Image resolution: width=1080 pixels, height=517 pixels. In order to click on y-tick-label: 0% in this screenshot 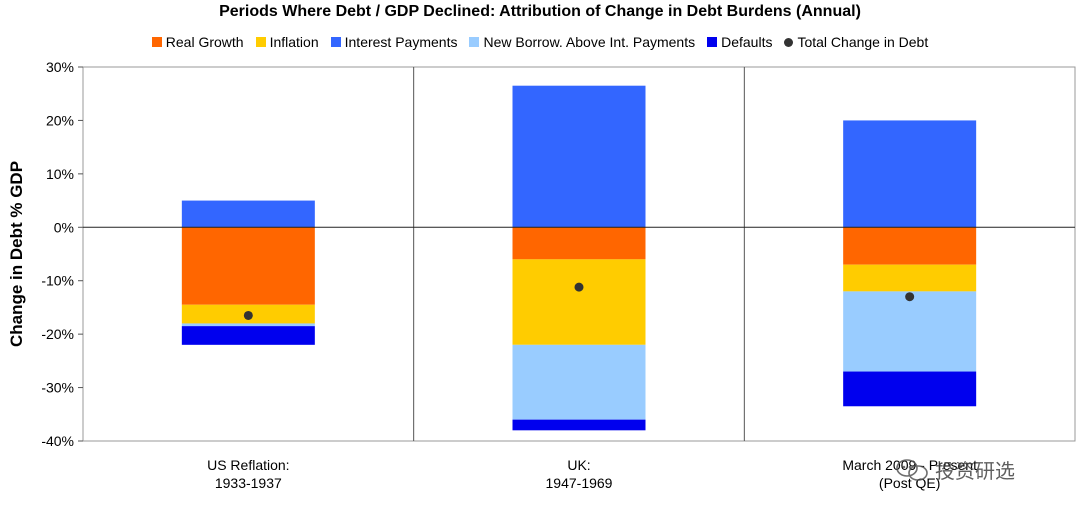, I will do `click(64, 227)`.